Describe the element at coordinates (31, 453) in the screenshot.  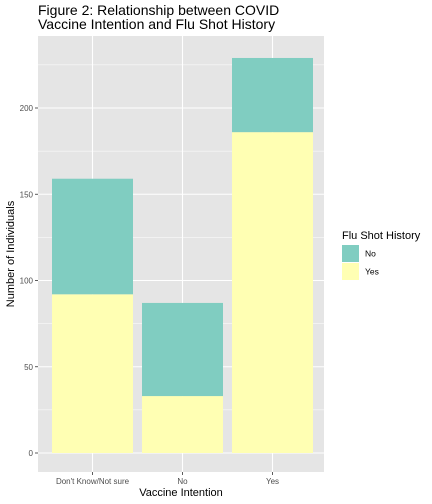
I see `y-tick-label: 0` at that location.